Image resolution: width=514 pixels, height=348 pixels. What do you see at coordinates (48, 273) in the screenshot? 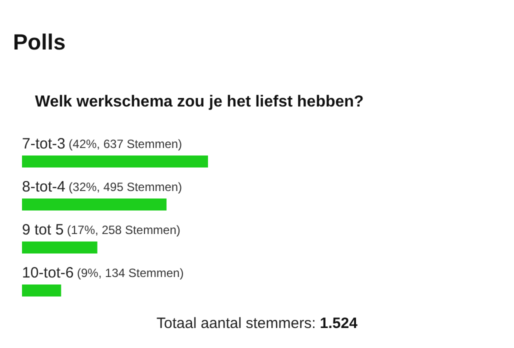
I see `y-tick-label: 10-tot-6` at bounding box center [48, 273].